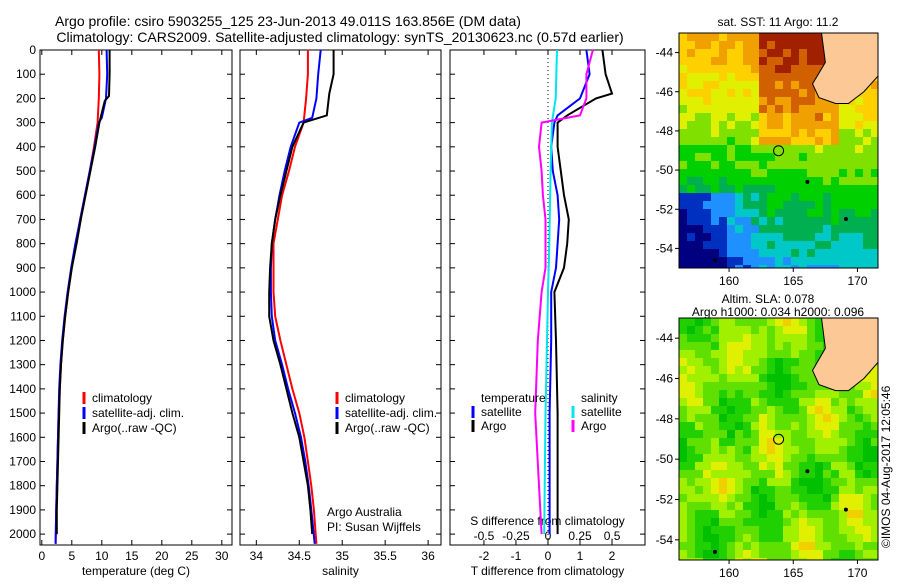 The width and height of the screenshot is (900, 585). I want to click on map-y-tick-label: -46, so click(665, 92).